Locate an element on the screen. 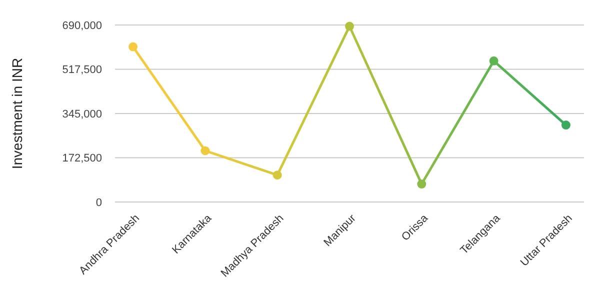 The width and height of the screenshot is (600, 305). y-tick-label: 517,500 is located at coordinates (82, 70).